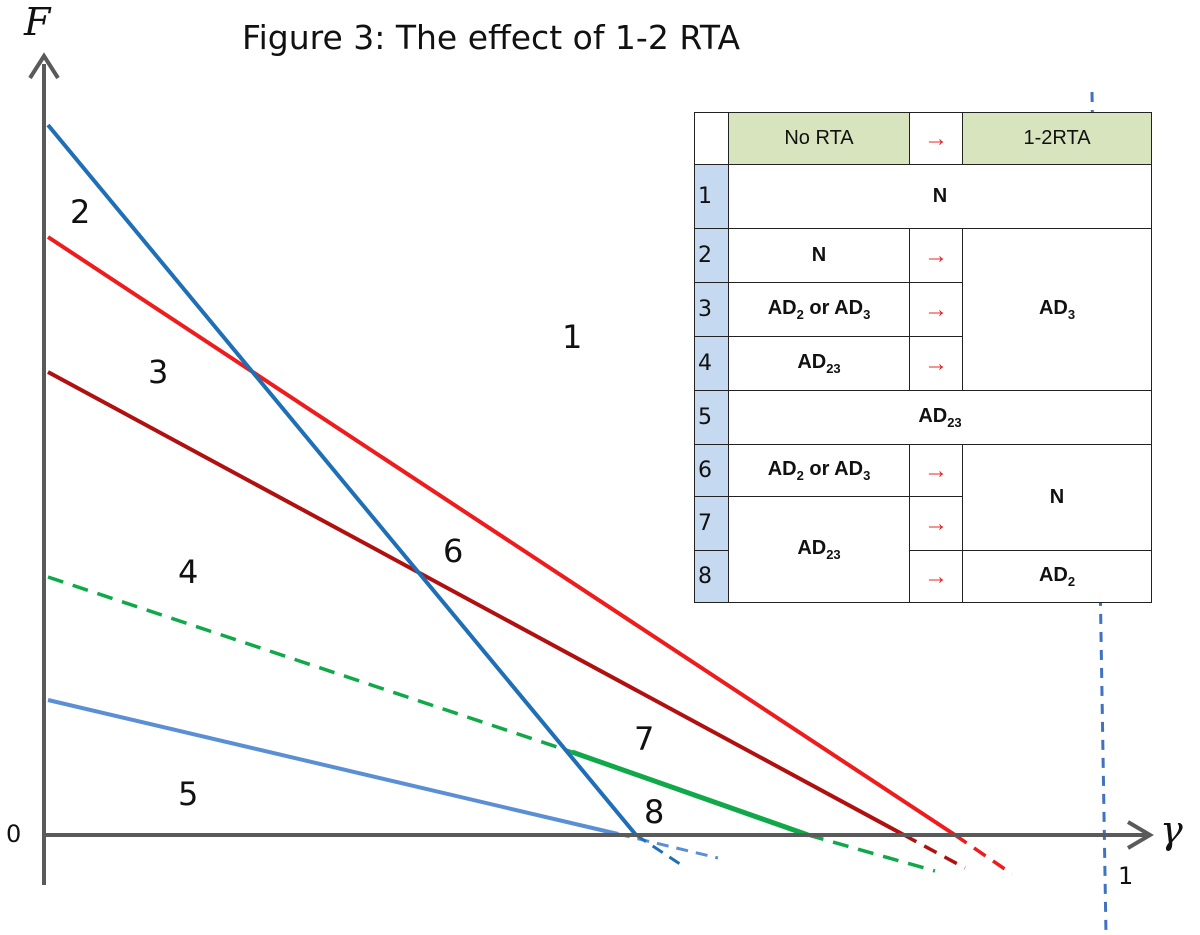 This screenshot has width=1200, height=935. Describe the element at coordinates (333, 767) in the screenshot. I see `light-blue-line` at that location.